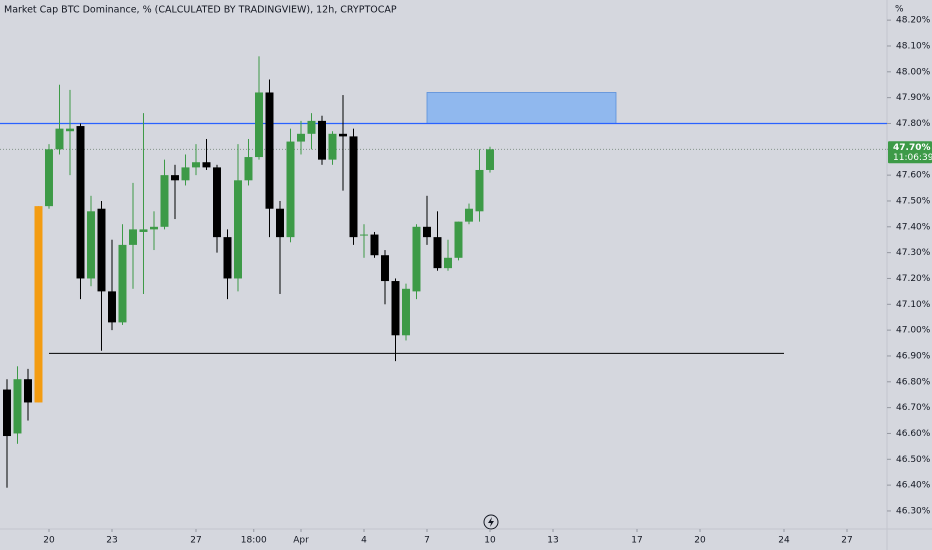 This screenshot has height=550, width=932. I want to click on price-tag, so click(910, 152).